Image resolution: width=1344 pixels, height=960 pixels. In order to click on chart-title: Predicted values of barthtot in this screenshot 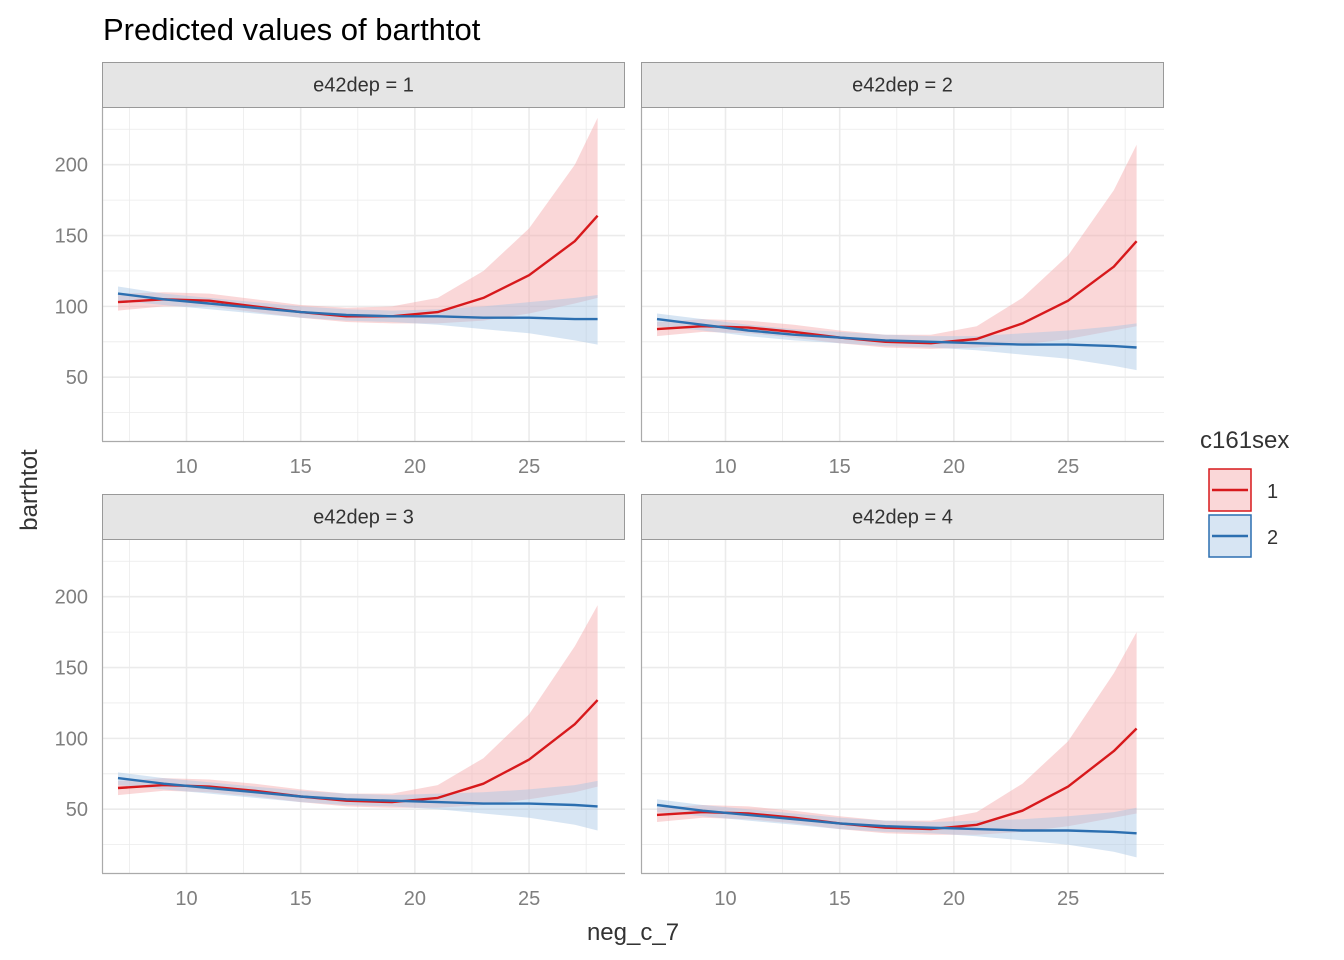, I will do `click(292, 29)`.